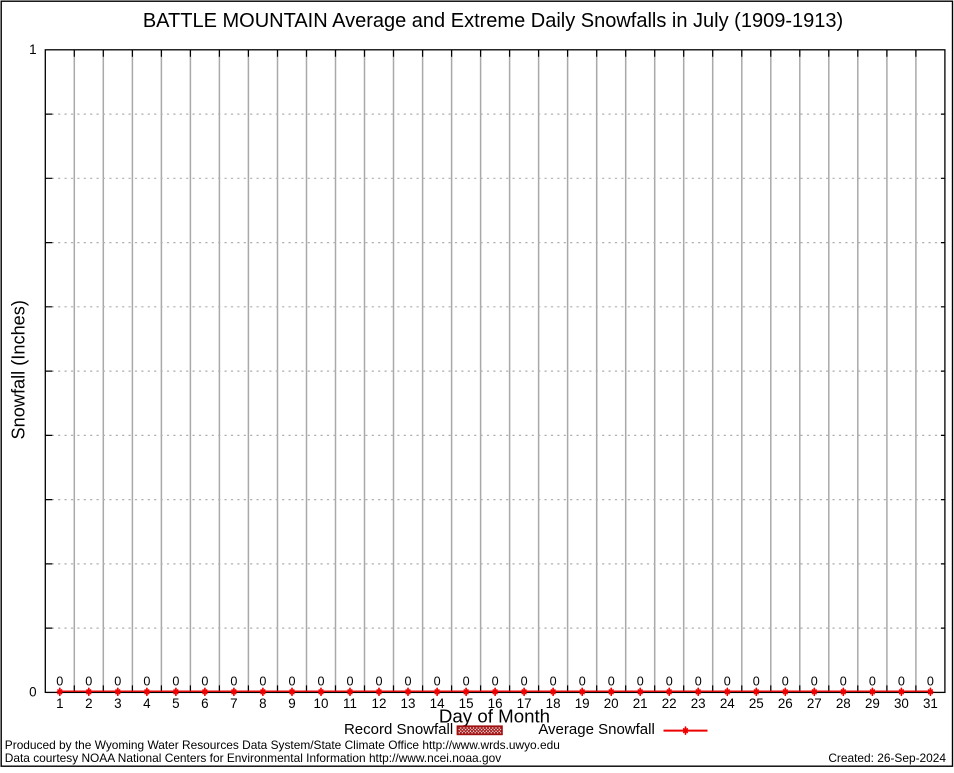 This screenshot has height=773, width=954. I want to click on svg-text: 13, so click(408, 703).